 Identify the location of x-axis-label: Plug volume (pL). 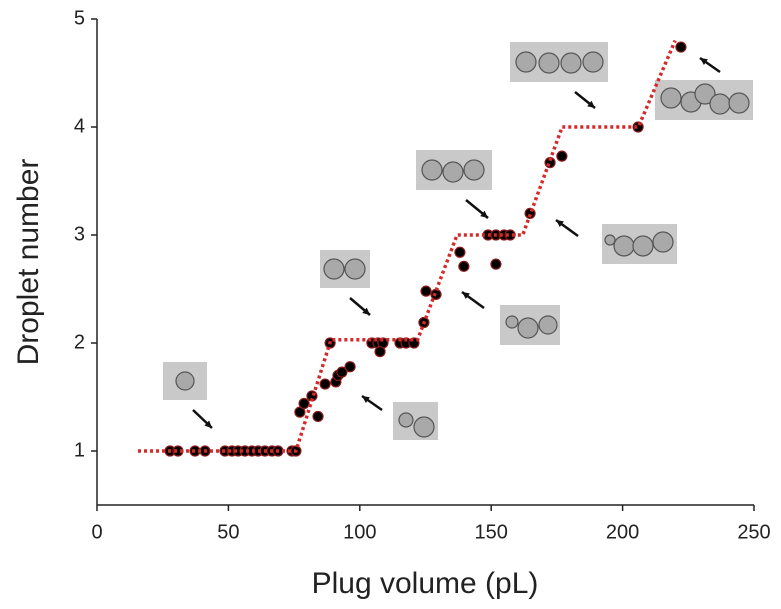
(425, 583).